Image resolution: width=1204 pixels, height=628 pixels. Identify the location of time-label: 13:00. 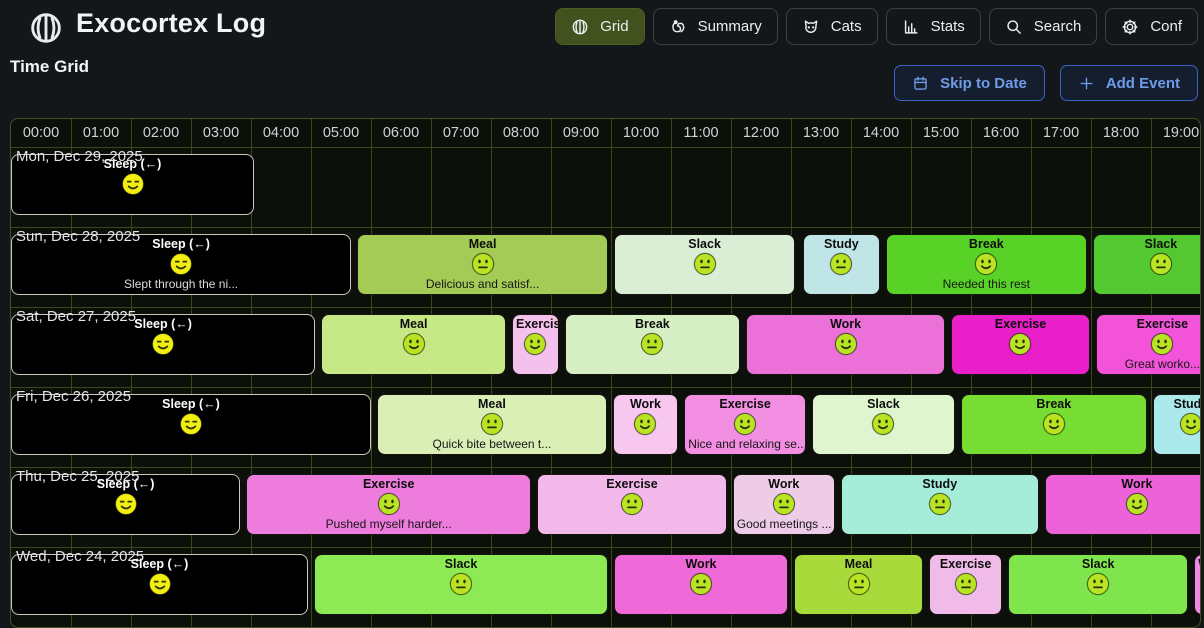
(821, 133).